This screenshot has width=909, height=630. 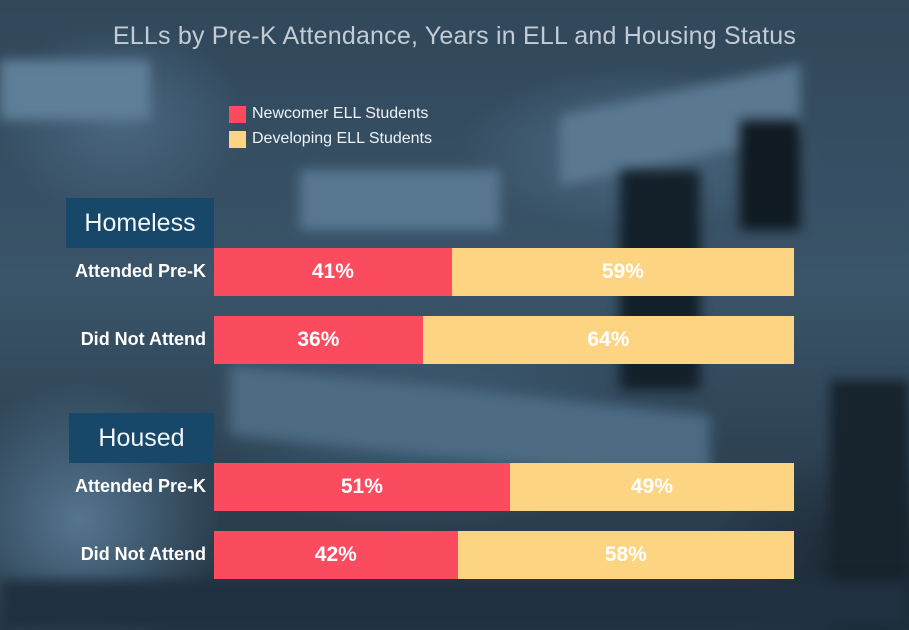 I want to click on row-label-homeless-attended-pre-k: Attended Pre-K, so click(x=140, y=271).